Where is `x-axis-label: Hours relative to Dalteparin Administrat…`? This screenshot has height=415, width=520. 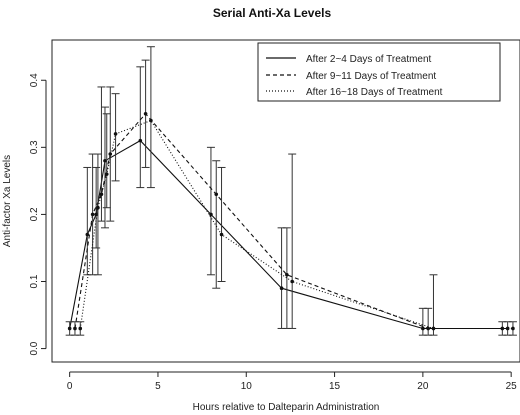
x-axis-label: Hours relative to Dalteparin Administrat… is located at coordinates (286, 407).